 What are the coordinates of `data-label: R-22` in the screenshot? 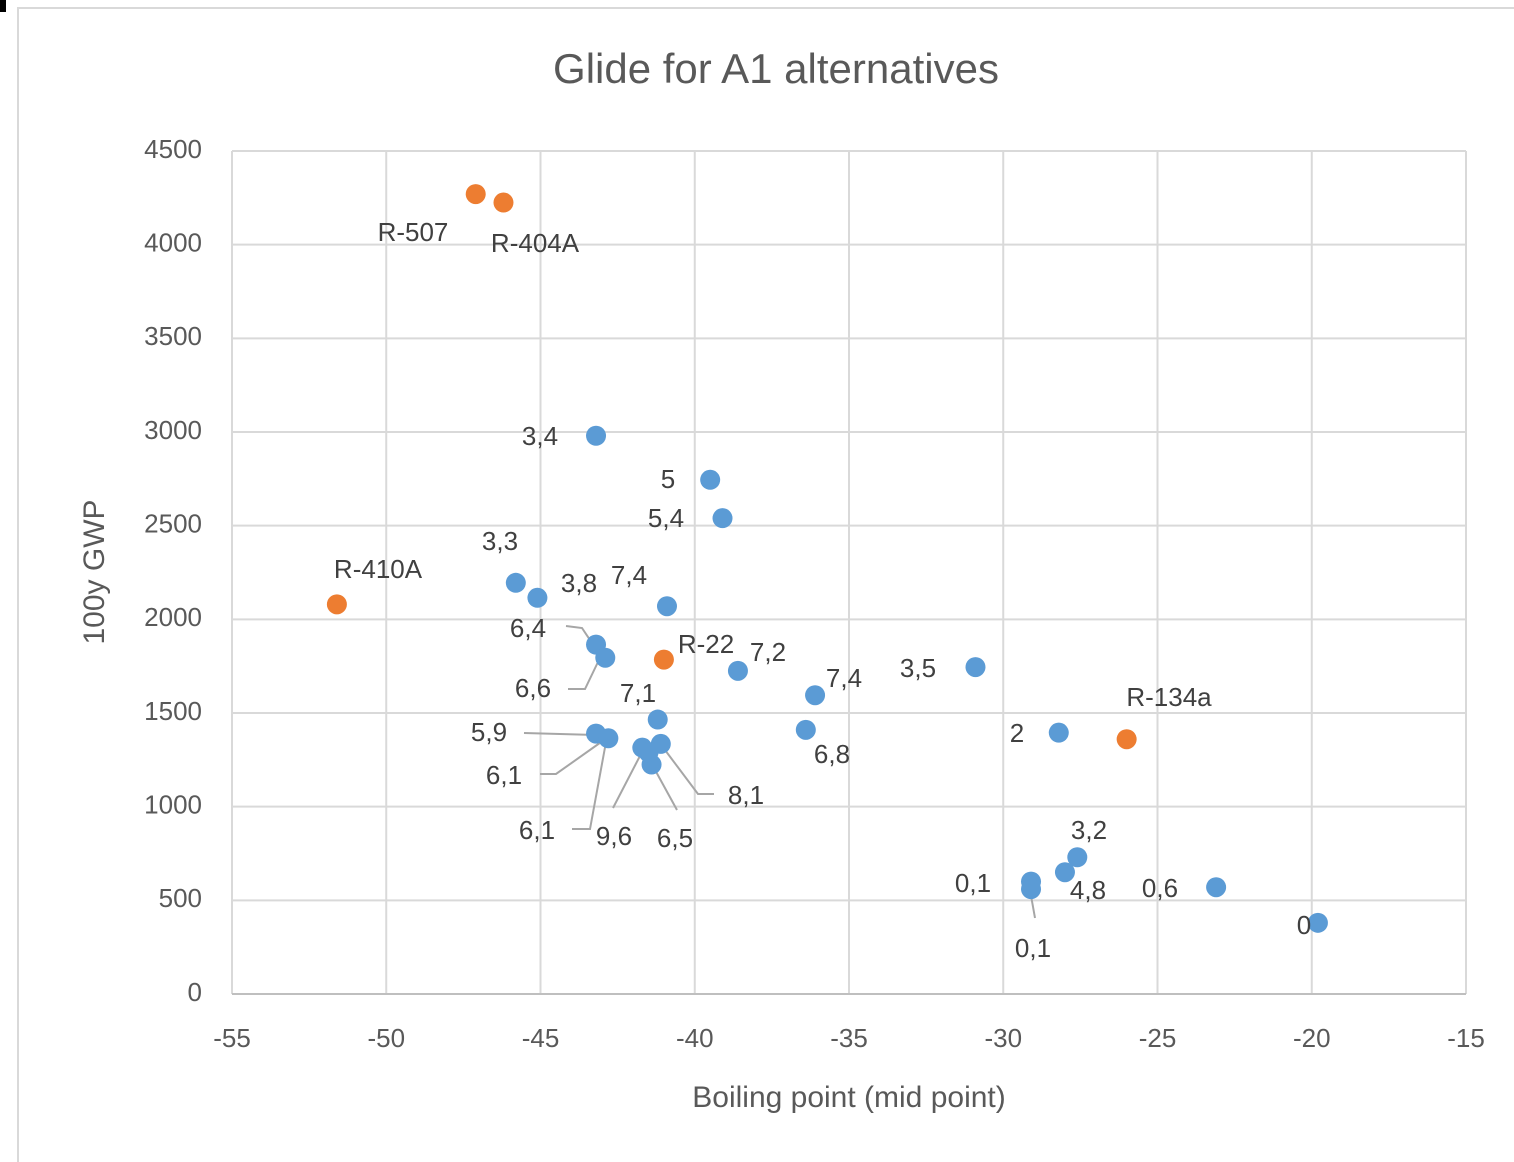 It's located at (706, 644).